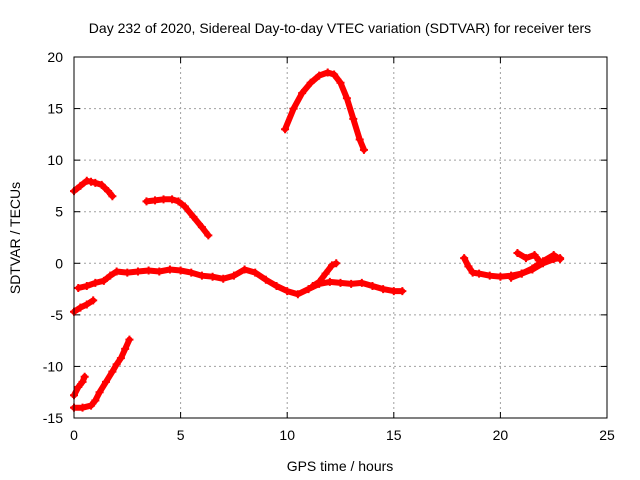  I want to click on y-tick-label: 20, so click(55, 57).